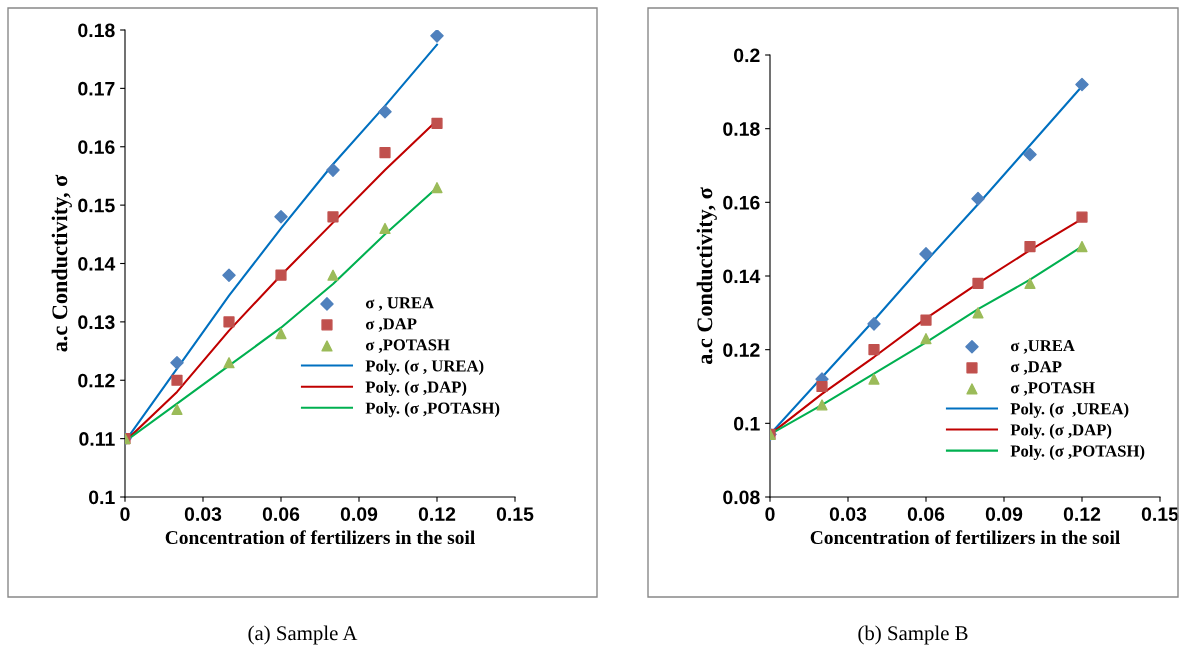 This screenshot has width=1184, height=655. Describe the element at coordinates (303, 635) in the screenshot. I see `text: (a) Sample A` at that location.